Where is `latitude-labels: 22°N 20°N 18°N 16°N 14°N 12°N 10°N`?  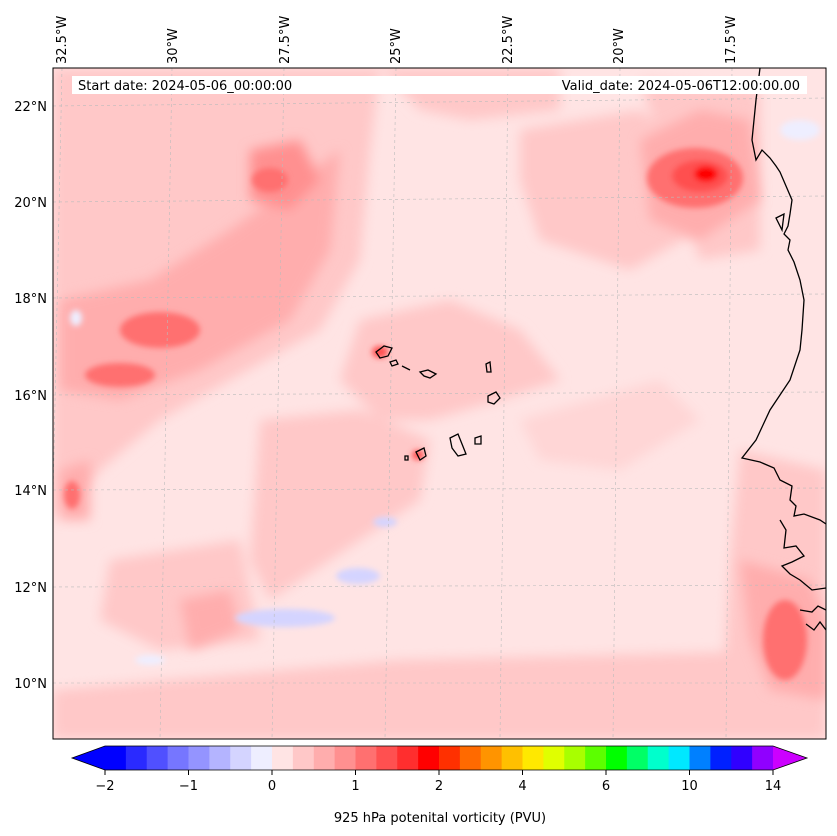
latitude-labels: 22°N 20°N 18°N 16°N 14°N 12°N 10°N is located at coordinates (30, 396).